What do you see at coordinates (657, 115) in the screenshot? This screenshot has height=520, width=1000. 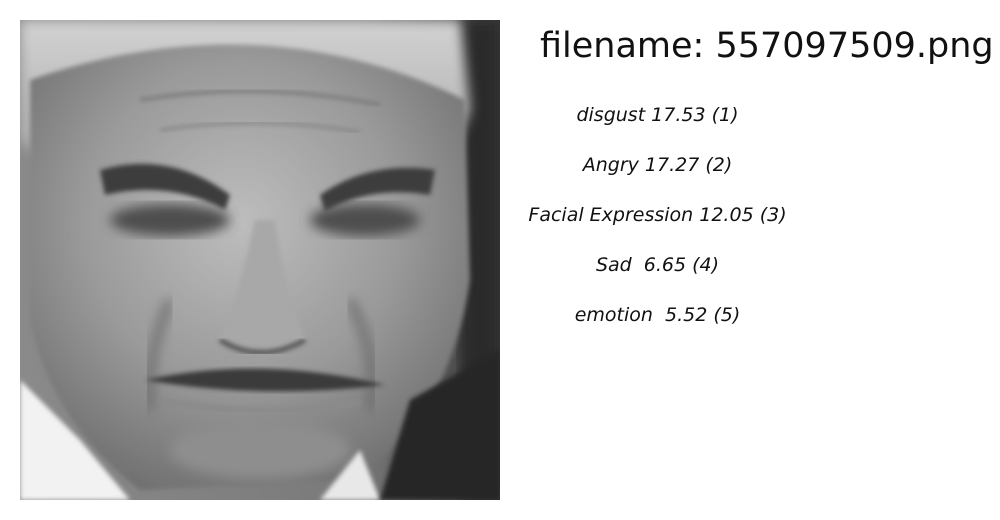 I see `prediction-item-1: disgust 17.53 (1)` at bounding box center [657, 115].